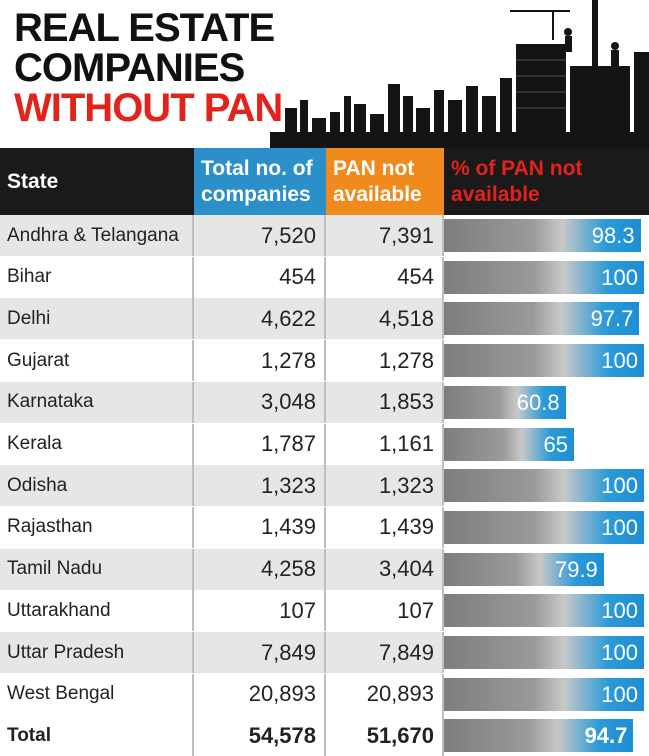 Image resolution: width=649 pixels, height=756 pixels. I want to click on column-header-percent: % of PAN not available, so click(546, 181).